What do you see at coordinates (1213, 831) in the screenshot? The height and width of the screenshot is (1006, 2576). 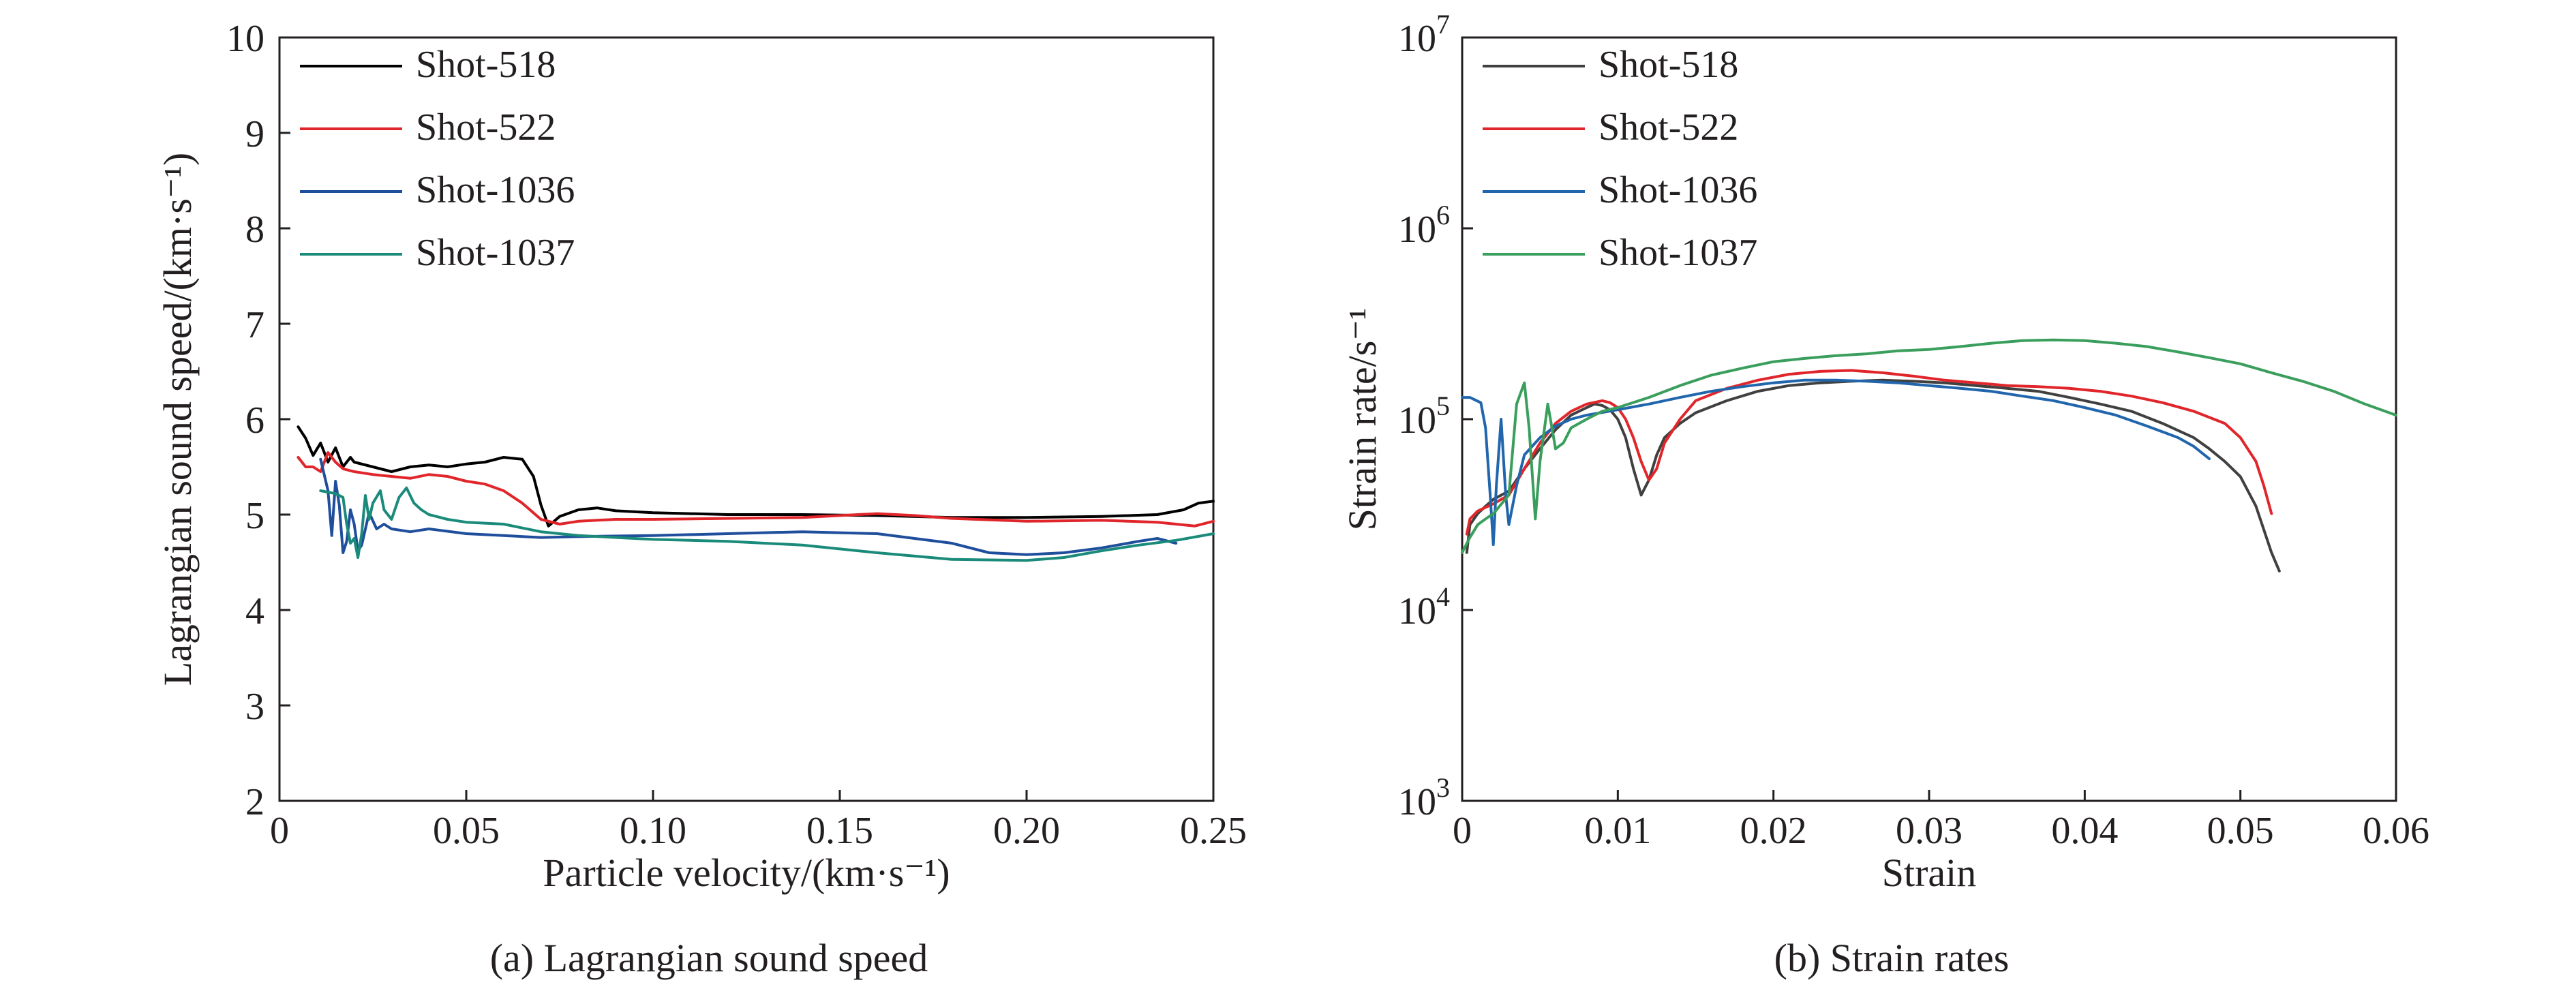 I see `x-tick-label: 0.25` at bounding box center [1213, 831].